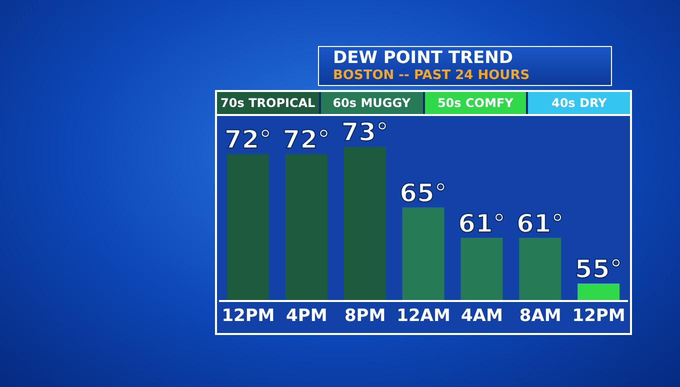 The height and width of the screenshot is (387, 680). What do you see at coordinates (365, 131) in the screenshot?
I see `data-label: 73°` at bounding box center [365, 131].